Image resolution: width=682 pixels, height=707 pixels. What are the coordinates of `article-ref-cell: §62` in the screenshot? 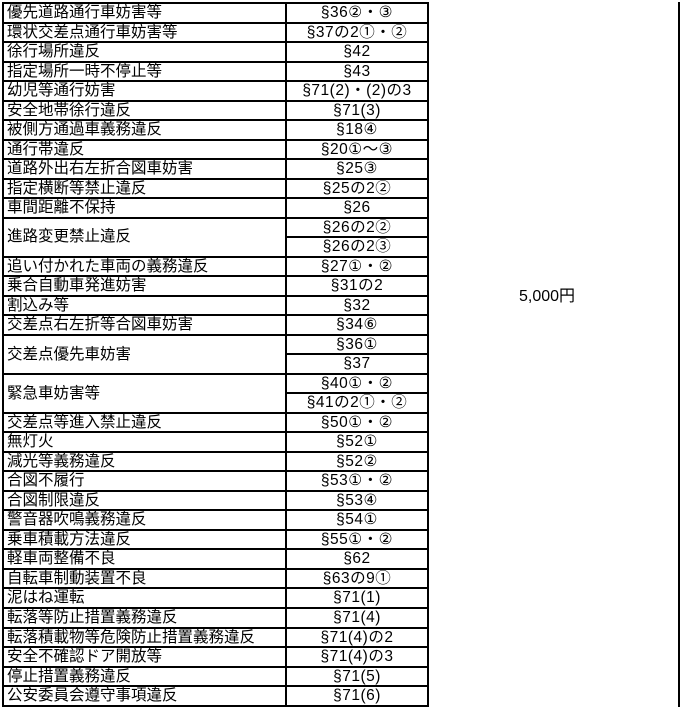 It's located at (357, 559).